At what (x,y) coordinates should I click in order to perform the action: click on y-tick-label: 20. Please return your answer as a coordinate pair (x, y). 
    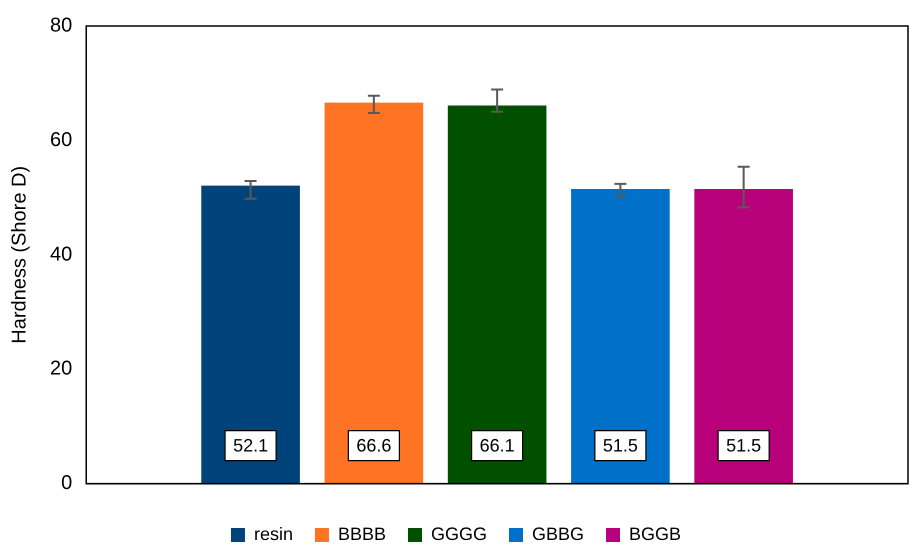
    Looking at the image, I should click on (61, 369).